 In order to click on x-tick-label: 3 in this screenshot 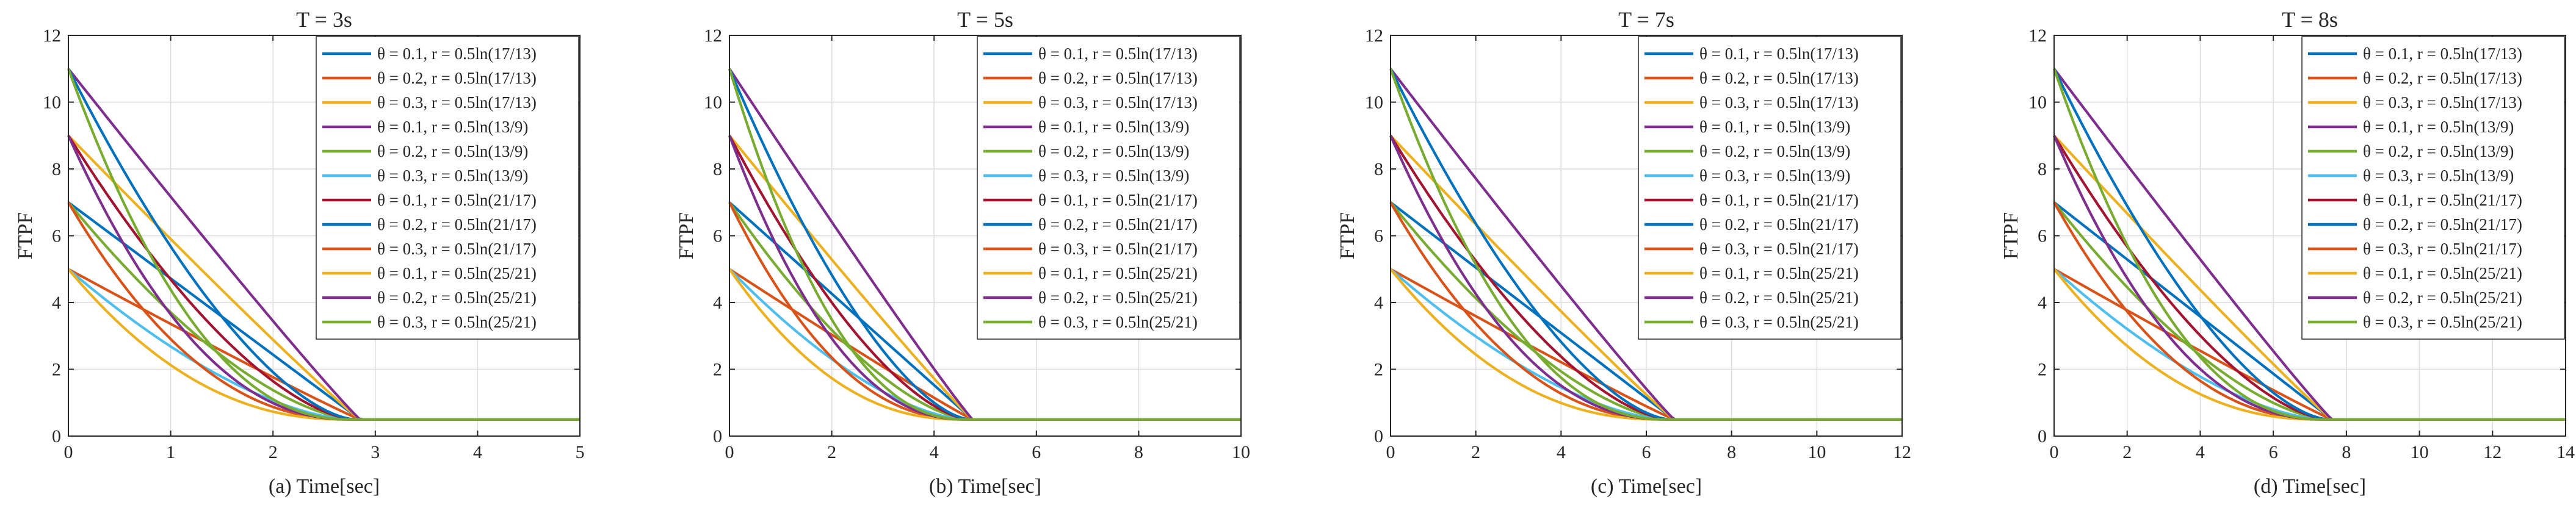, I will do `click(375, 452)`.